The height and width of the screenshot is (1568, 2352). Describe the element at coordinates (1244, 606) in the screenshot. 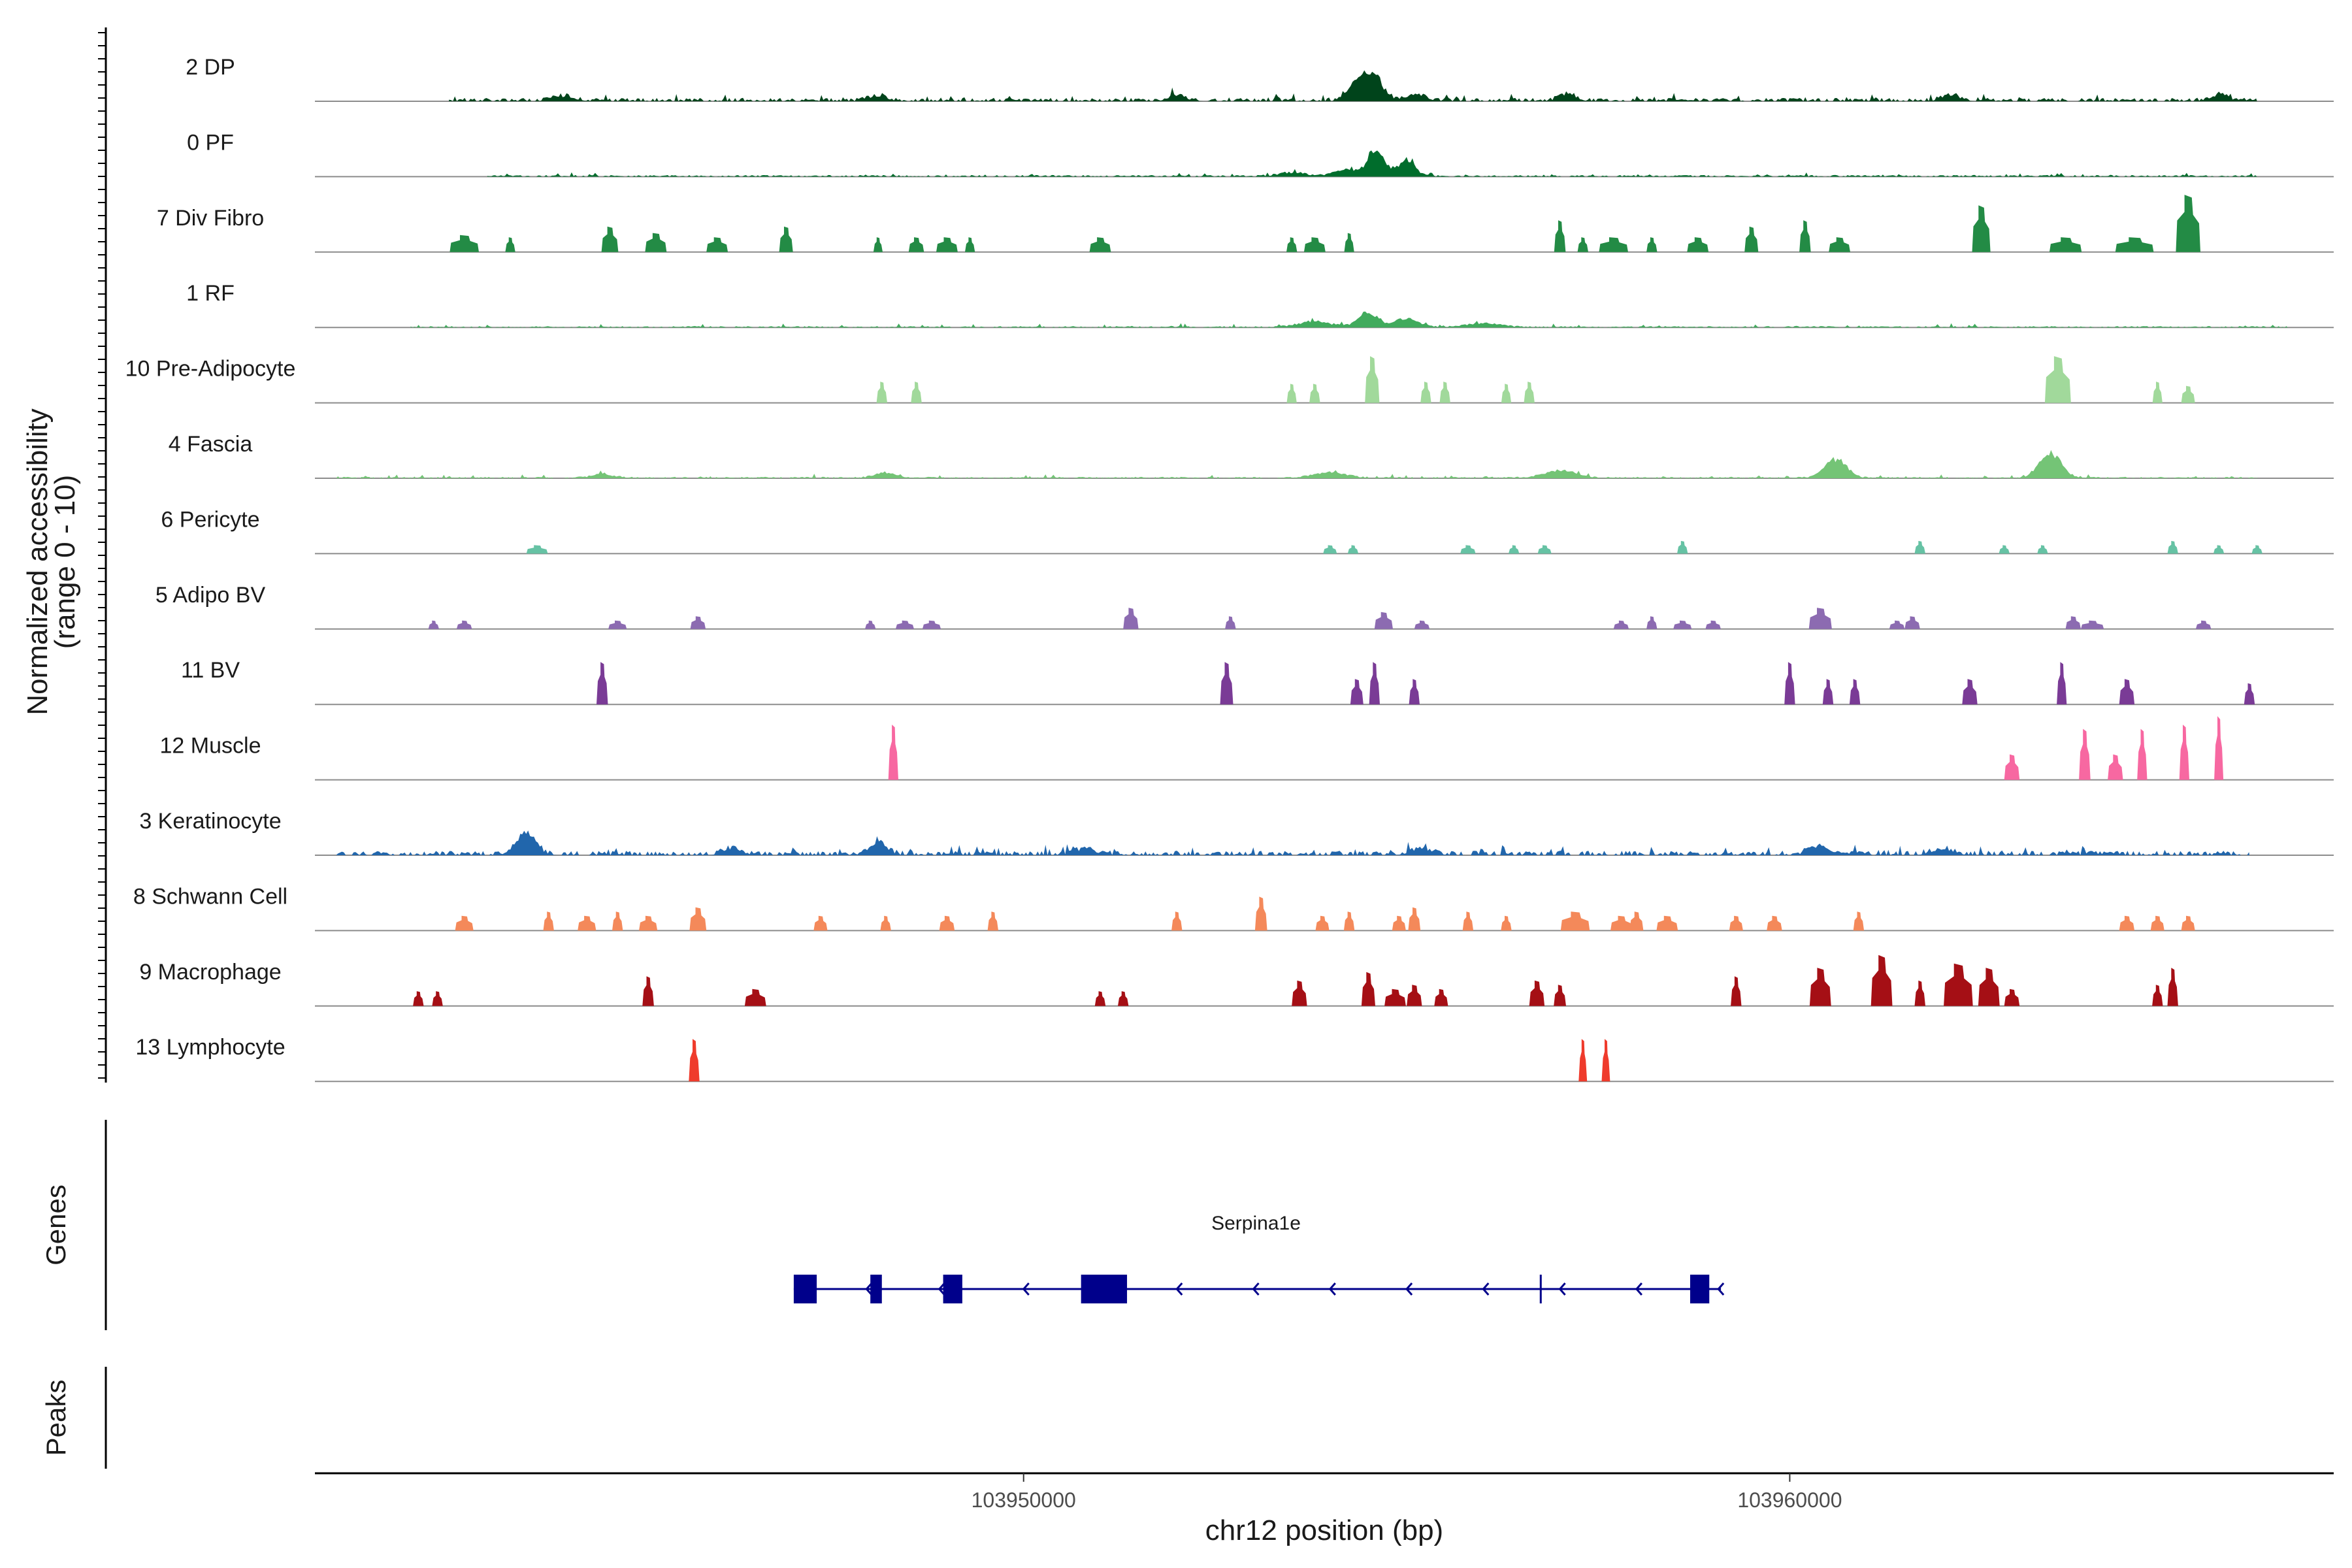

I see `track-5-adipo-bv: 5 Adipo BV` at that location.